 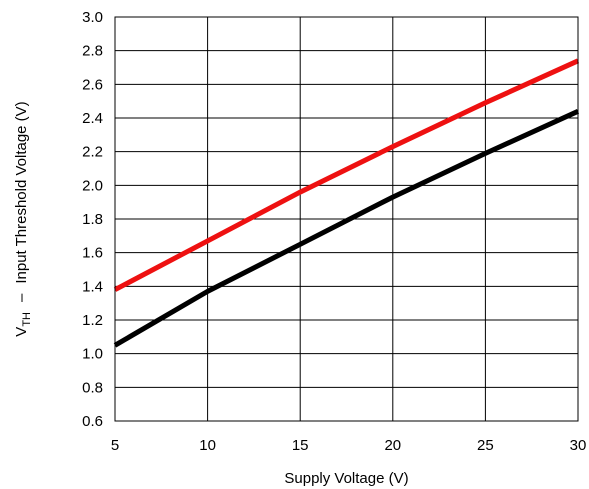 What do you see at coordinates (92, 152) in the screenshot?
I see `y-tick-label: 2.2` at bounding box center [92, 152].